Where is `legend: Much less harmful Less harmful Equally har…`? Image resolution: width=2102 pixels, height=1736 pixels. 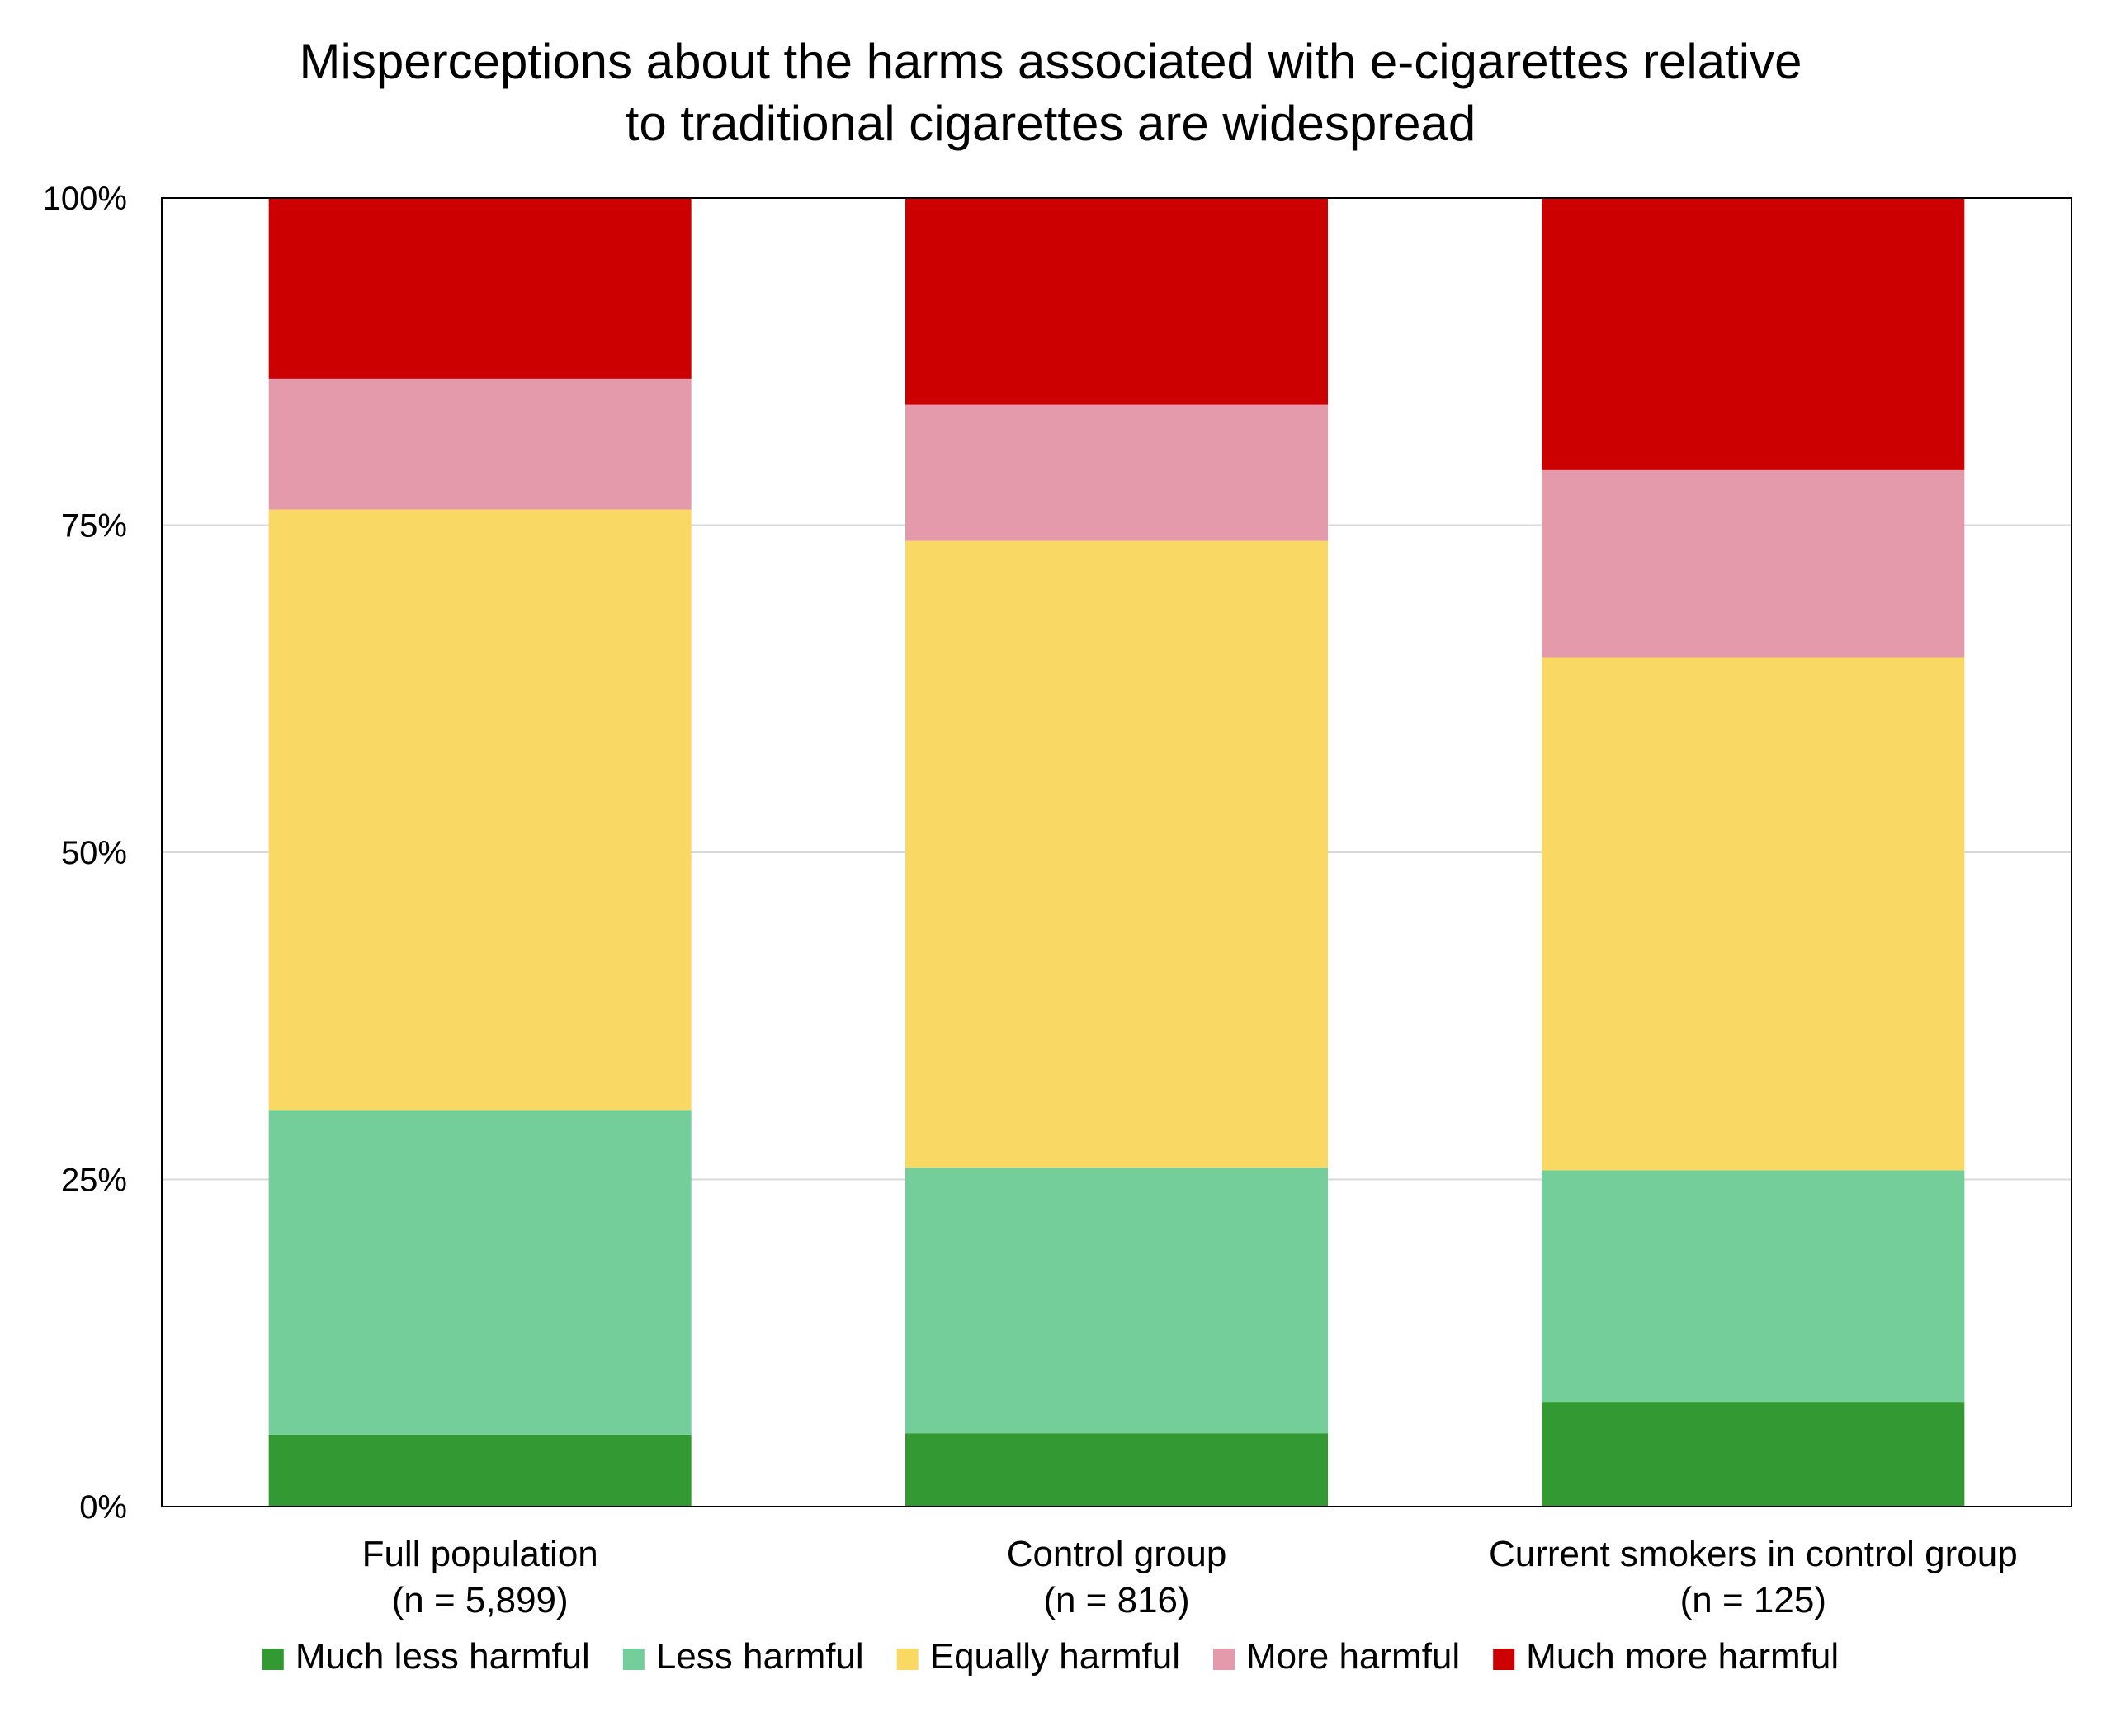 legend: Much less harmful Less harmful Equally har… is located at coordinates (1050, 1656).